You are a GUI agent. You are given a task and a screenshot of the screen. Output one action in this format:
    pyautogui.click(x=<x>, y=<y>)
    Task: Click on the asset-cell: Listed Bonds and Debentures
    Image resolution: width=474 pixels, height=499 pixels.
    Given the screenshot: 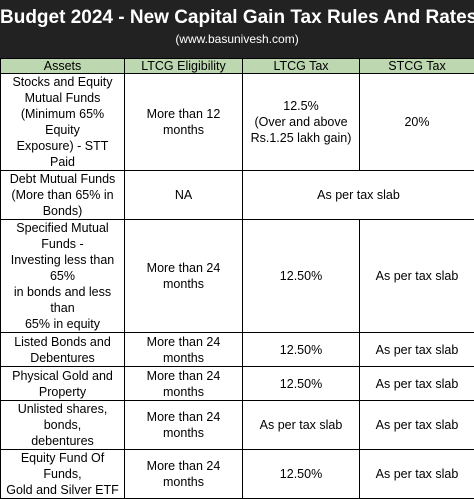 What is the action you would take?
    pyautogui.click(x=63, y=350)
    